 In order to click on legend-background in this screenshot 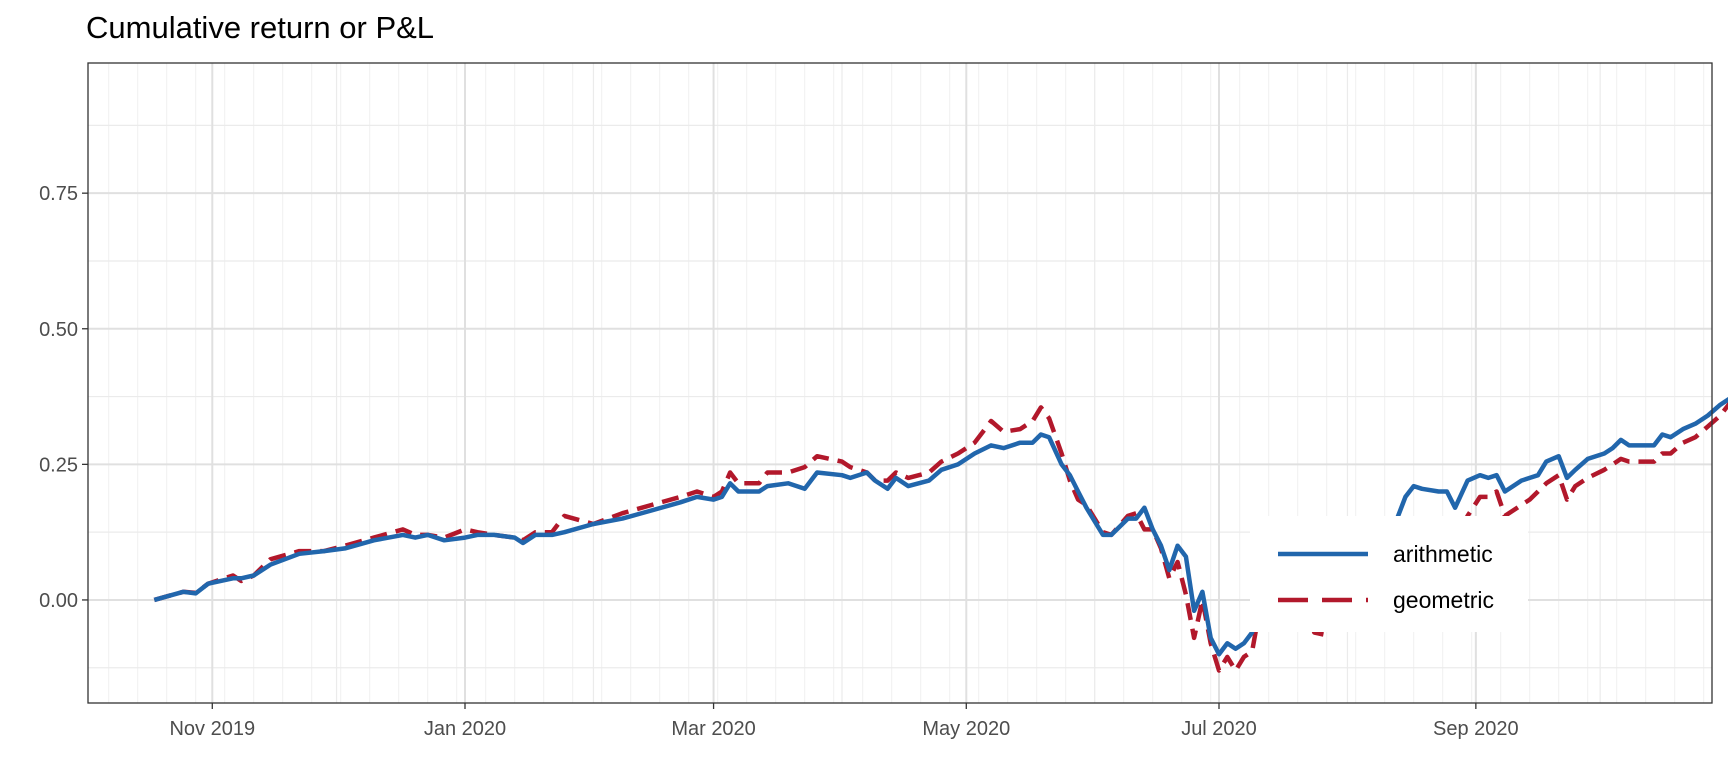, I will do `click(1389, 574)`.